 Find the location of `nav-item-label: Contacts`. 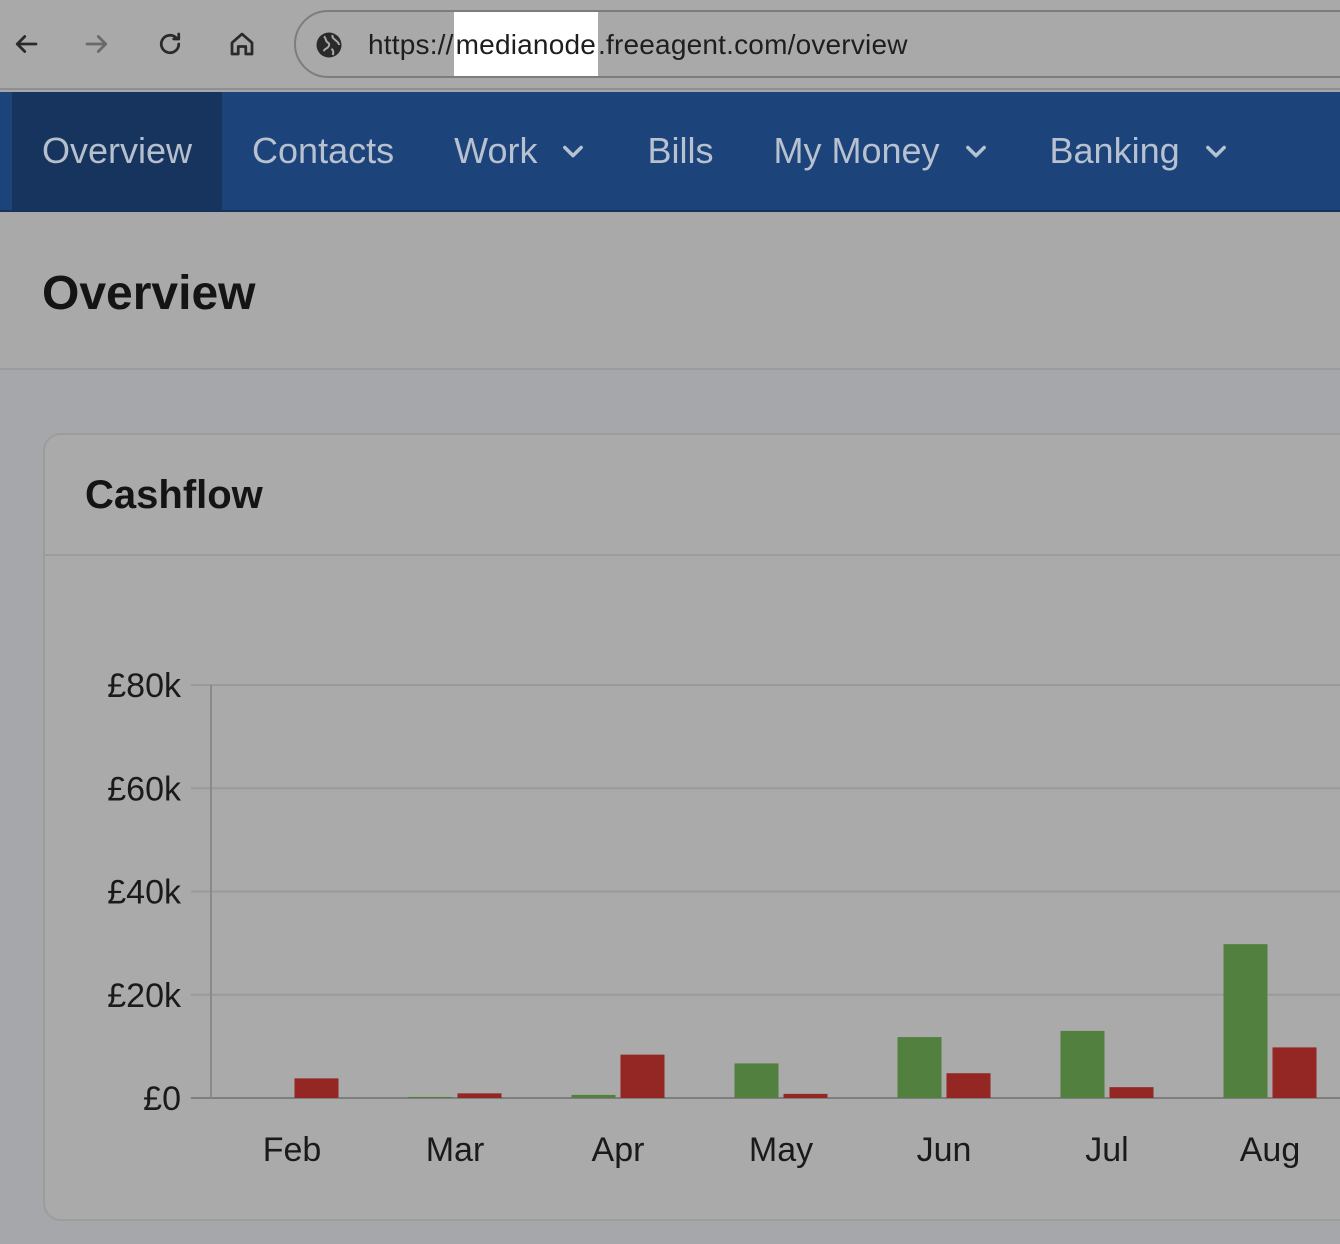

nav-item-label: Contacts is located at coordinates (323, 150).